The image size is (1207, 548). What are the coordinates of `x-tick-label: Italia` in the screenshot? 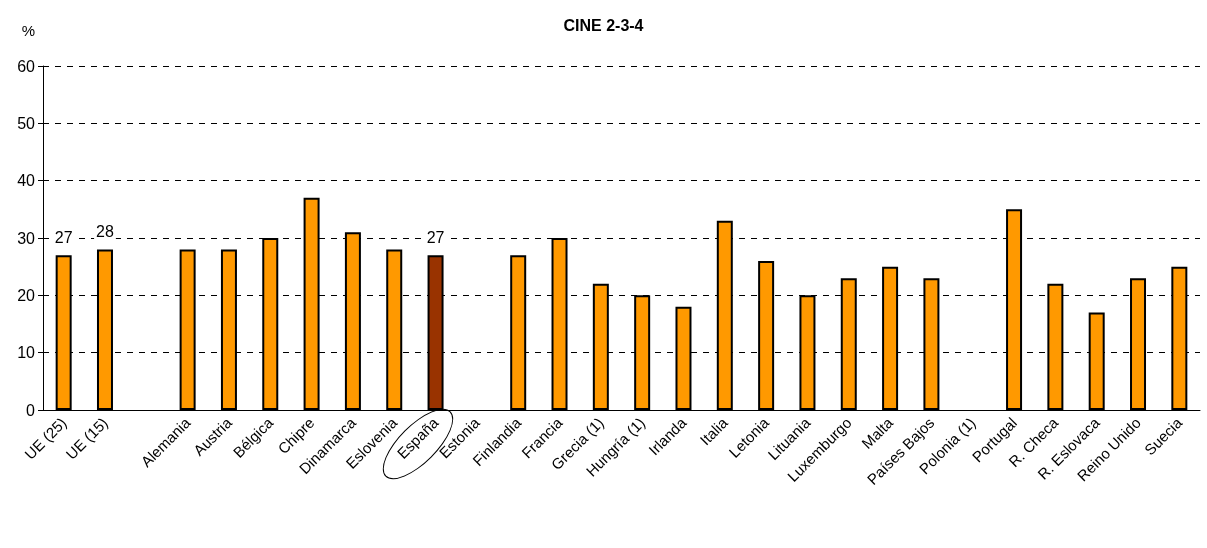 It's located at (714, 431).